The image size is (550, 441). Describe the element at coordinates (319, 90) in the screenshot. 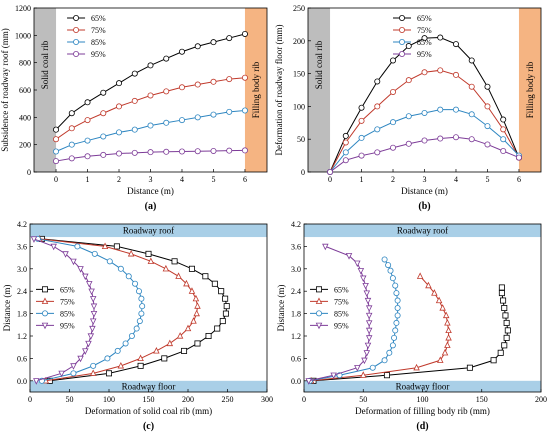

I see `left-band` at that location.